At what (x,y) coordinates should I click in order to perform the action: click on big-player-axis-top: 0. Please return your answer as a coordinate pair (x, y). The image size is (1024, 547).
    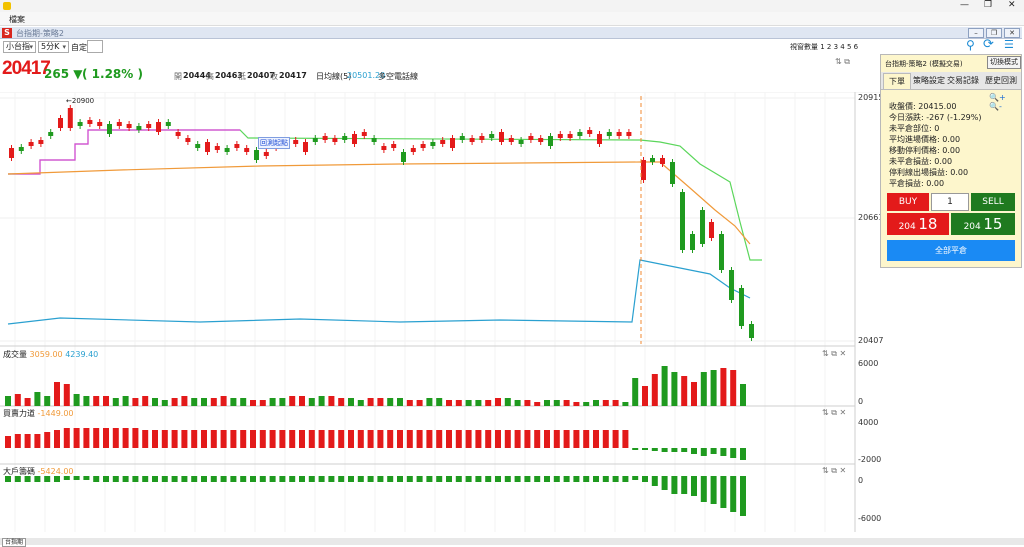
    Looking at the image, I should click on (861, 480).